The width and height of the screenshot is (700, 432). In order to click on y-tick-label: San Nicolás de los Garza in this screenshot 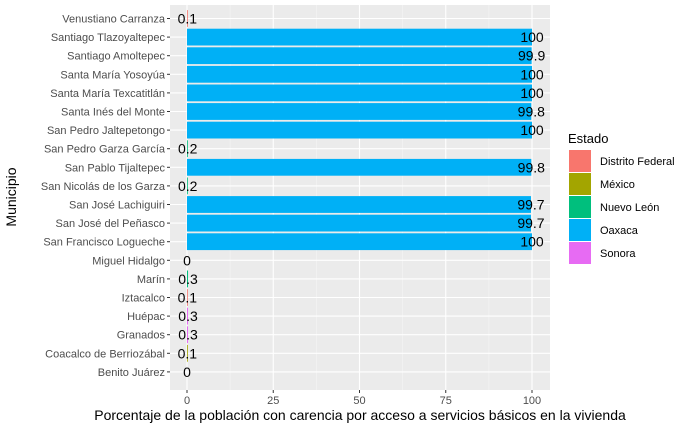, I will do `click(103, 187)`.